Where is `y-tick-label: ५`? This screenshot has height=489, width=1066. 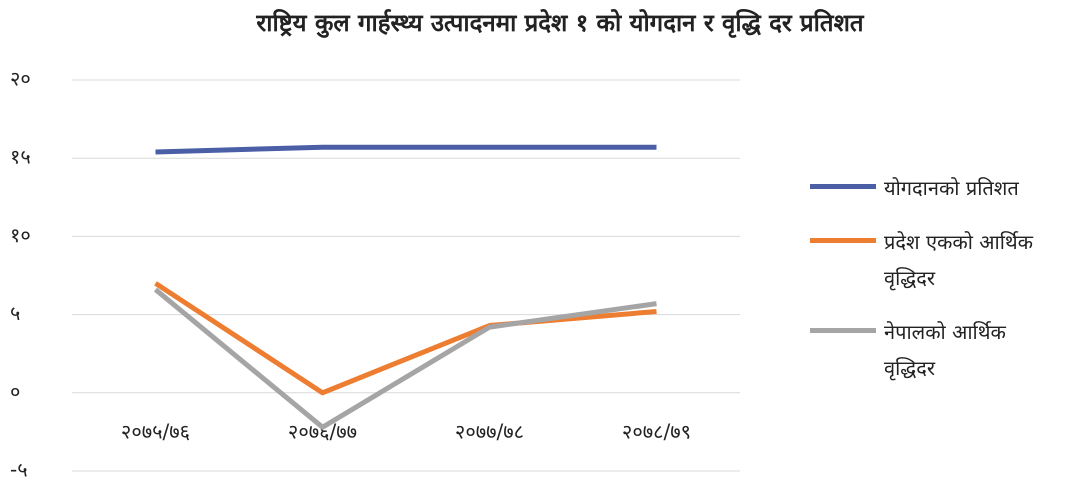
y-tick-label: ५ is located at coordinates (15, 313).